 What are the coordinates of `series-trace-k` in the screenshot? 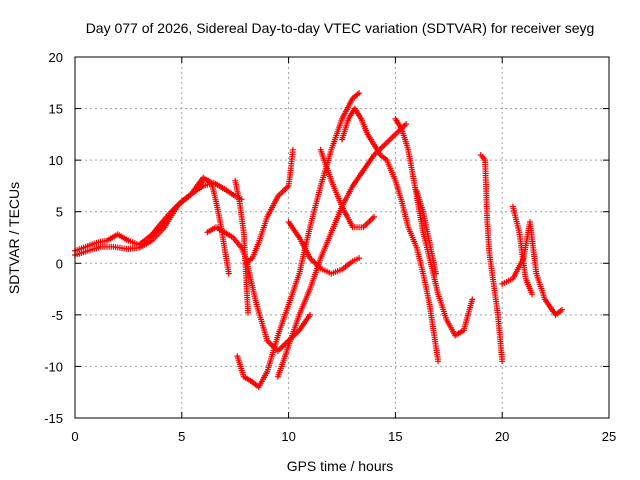 It's located at (390, 235).